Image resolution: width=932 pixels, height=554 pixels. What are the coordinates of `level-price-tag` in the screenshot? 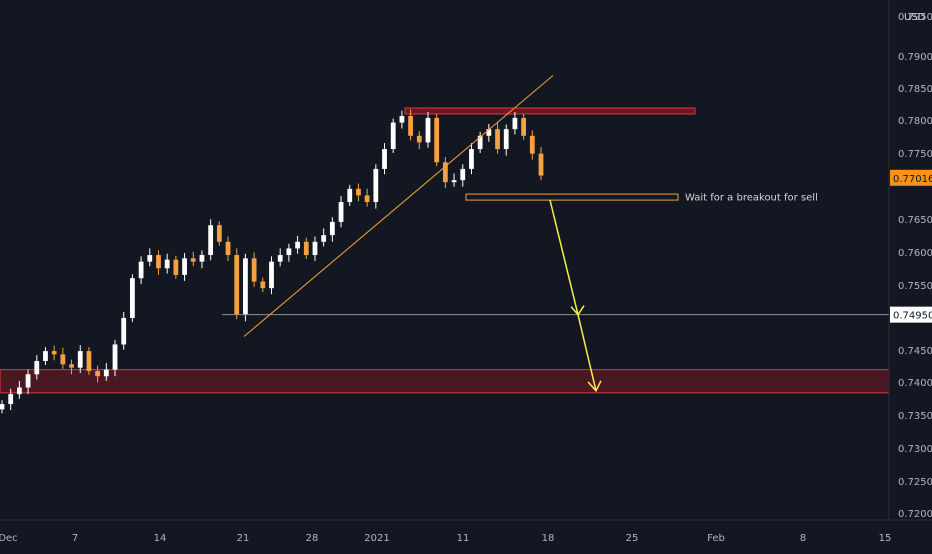 It's located at (911, 314).